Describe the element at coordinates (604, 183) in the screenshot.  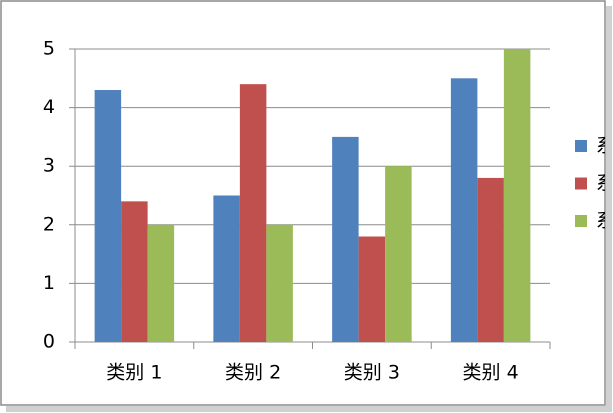
I see `legend-label: 系列 2` at that location.